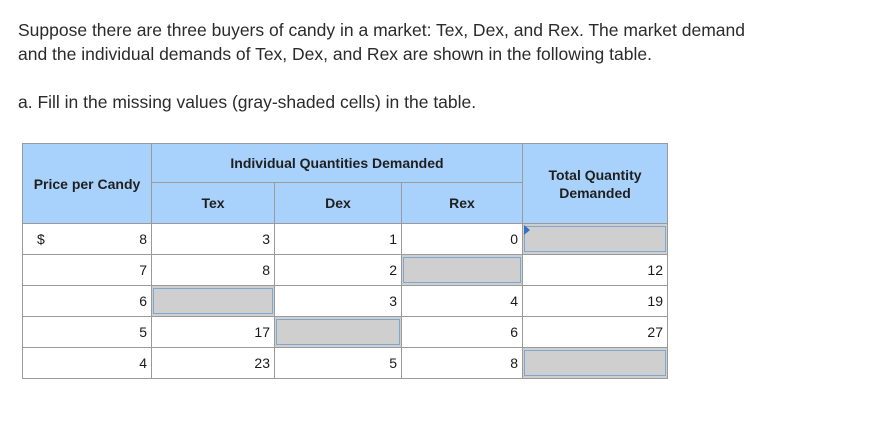 The height and width of the screenshot is (424, 882). What do you see at coordinates (87, 332) in the screenshot?
I see `price-value: 5` at bounding box center [87, 332].